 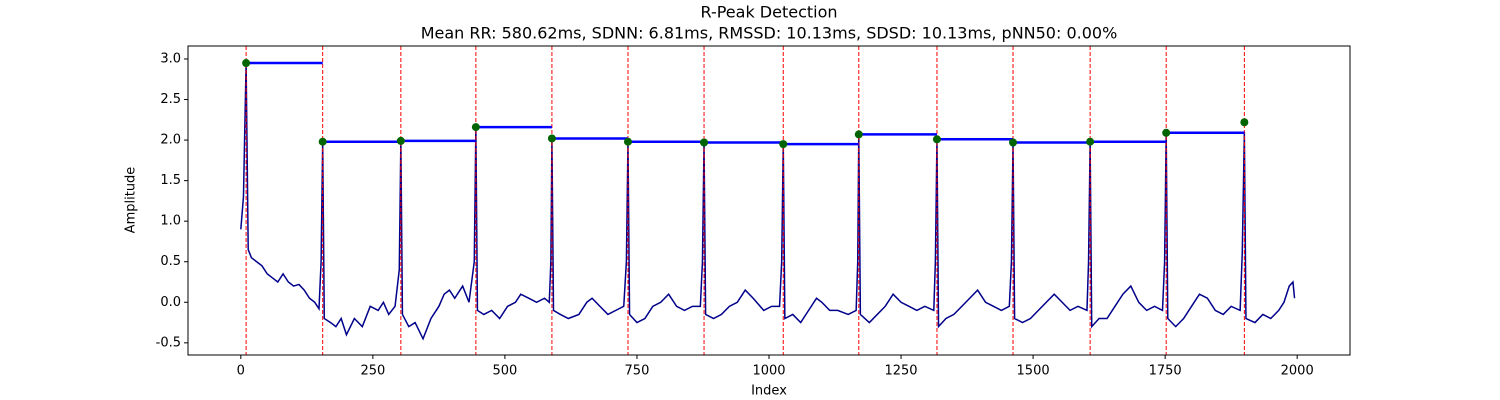 I want to click on chart-title: R-Peak Detection, so click(x=768, y=12).